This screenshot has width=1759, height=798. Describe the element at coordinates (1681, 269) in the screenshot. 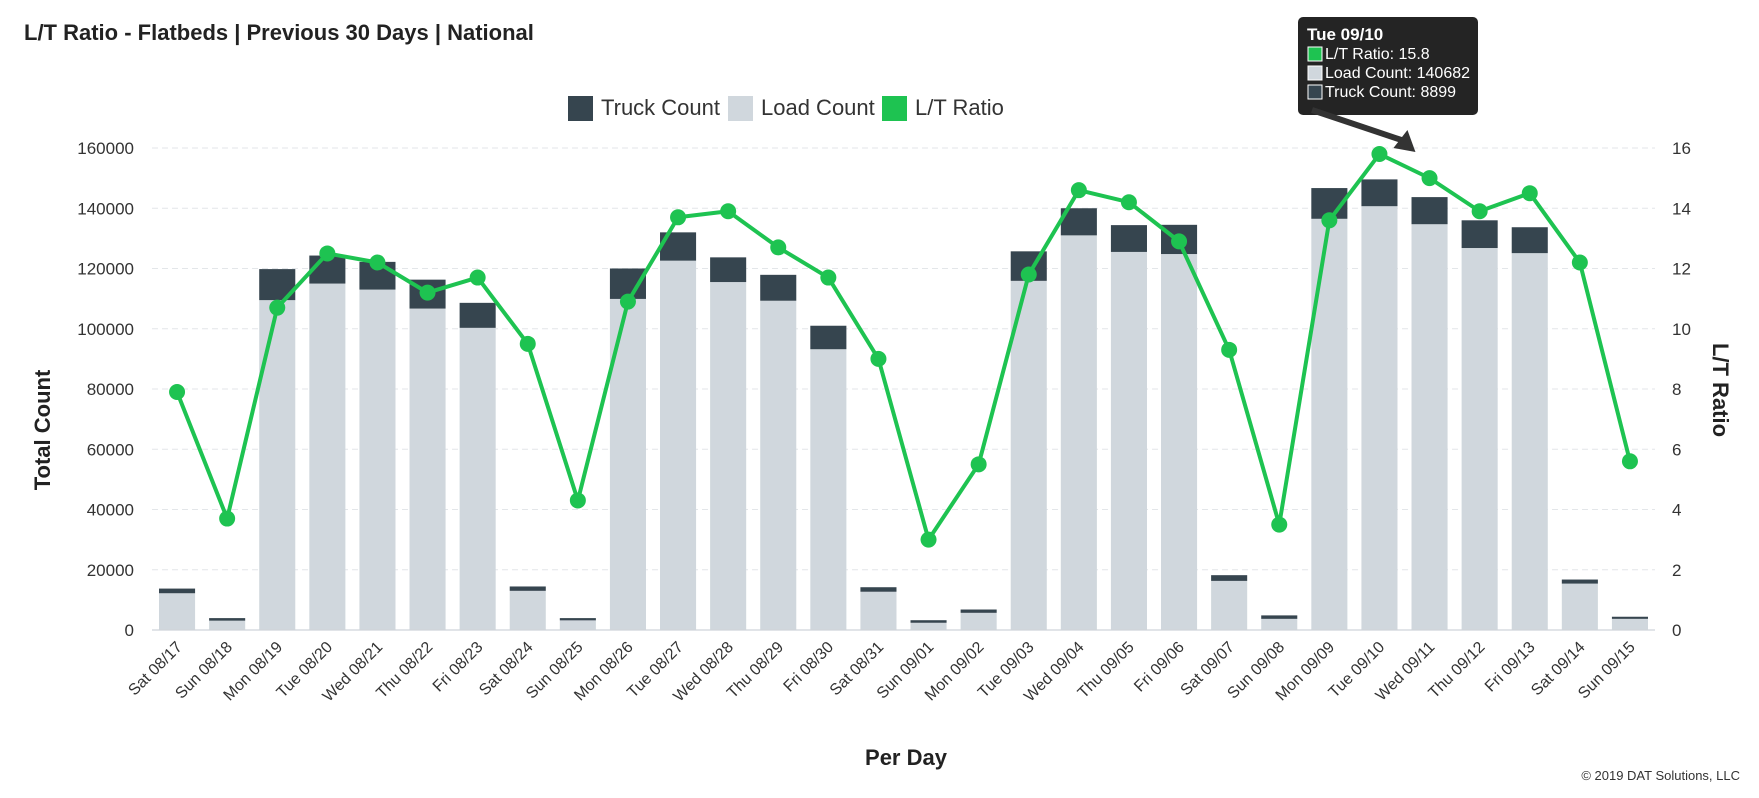

I see `y2-tick-label: 12` at that location.